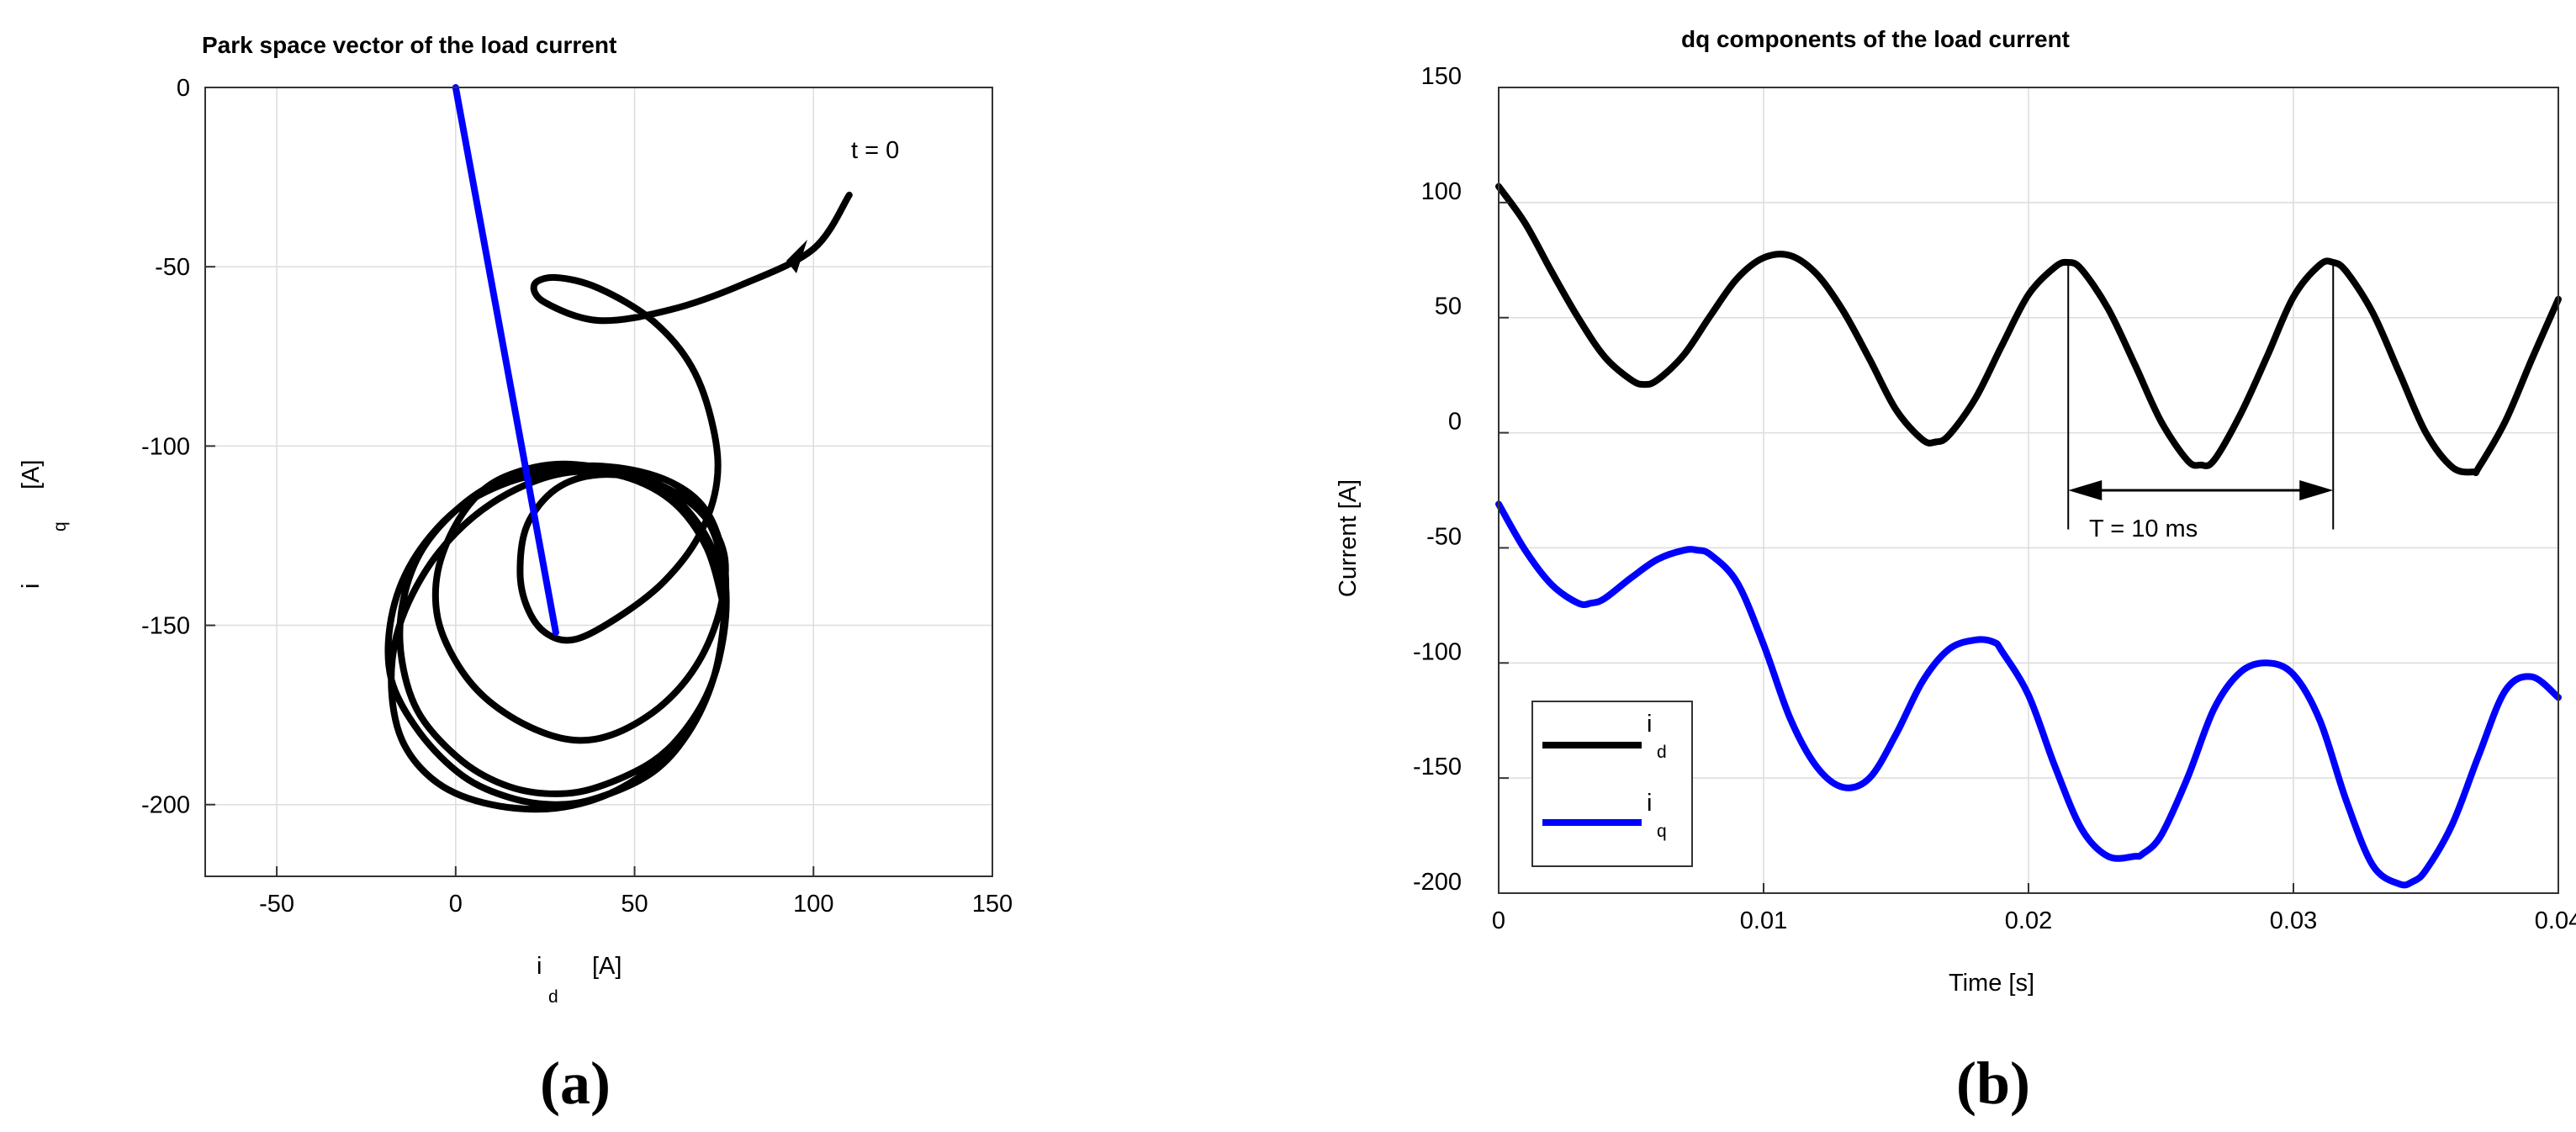 The width and height of the screenshot is (2576, 1132). What do you see at coordinates (1461, 480) in the screenshot?
I see `chart-b-yticks: 150 100 50 0 -50 -100 -150 -200` at bounding box center [1461, 480].